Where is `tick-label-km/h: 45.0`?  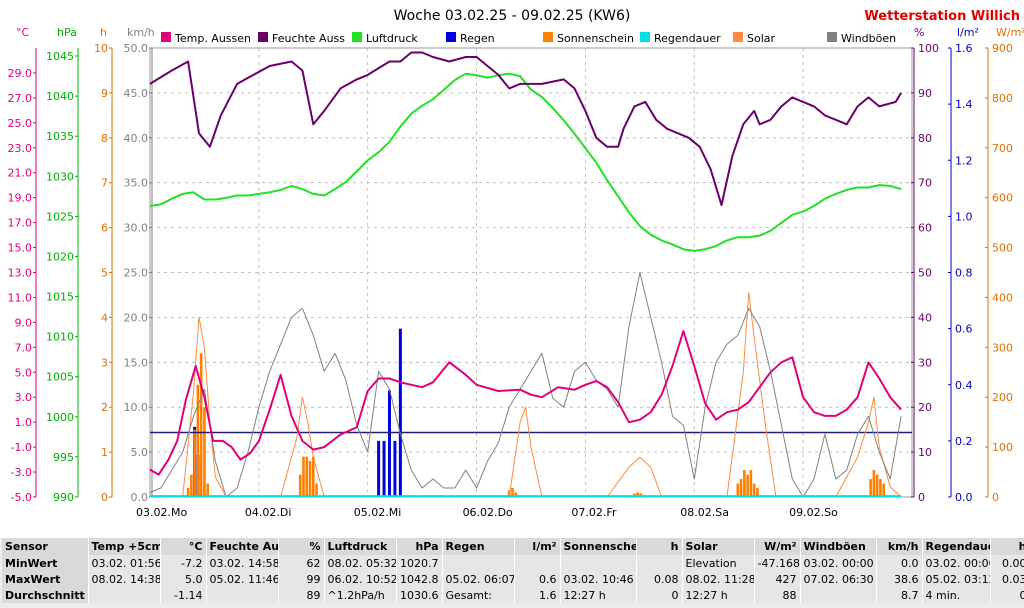
tick-label-km/h: 45.0 is located at coordinates (136, 93).